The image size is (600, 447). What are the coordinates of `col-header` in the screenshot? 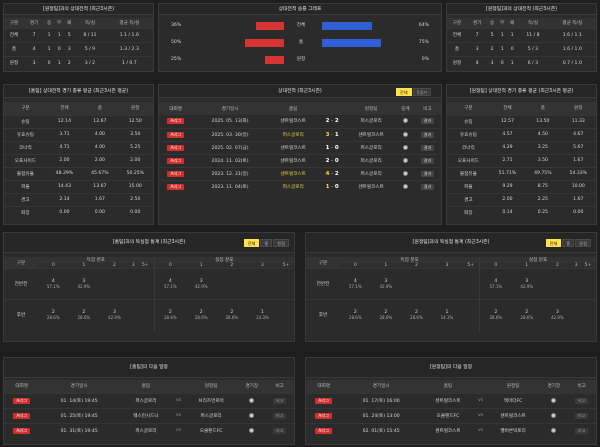 It's located at (332, 108).